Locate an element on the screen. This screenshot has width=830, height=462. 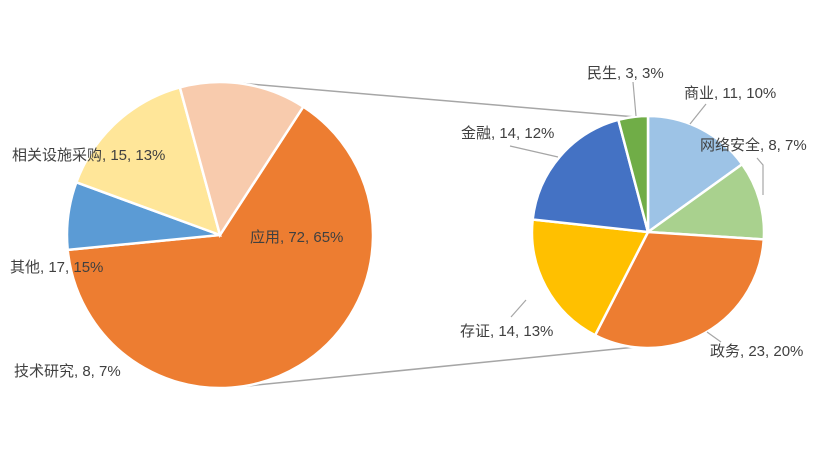
secondary-slice-存证 is located at coordinates (590, 277).